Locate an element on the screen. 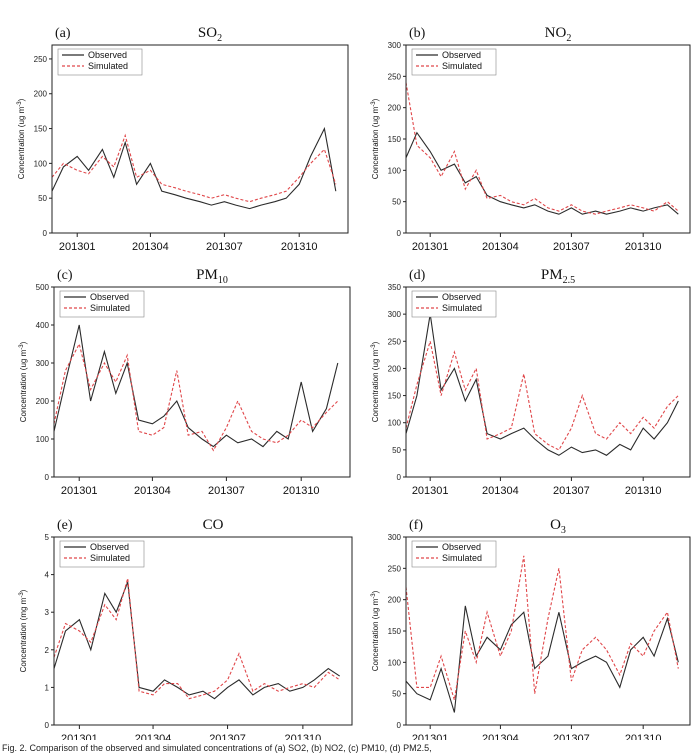 This screenshot has width=700, height=756. panel-title: PM2.5 is located at coordinates (558, 276).